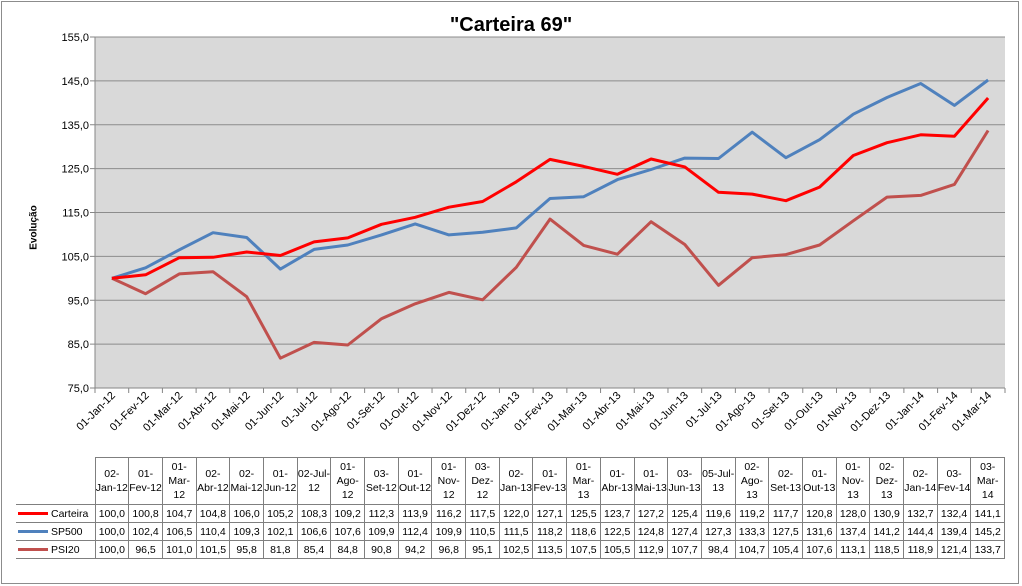 The image size is (1022, 586). What do you see at coordinates (347, 513) in the screenshot?
I see `table-cell: 109,2` at bounding box center [347, 513].